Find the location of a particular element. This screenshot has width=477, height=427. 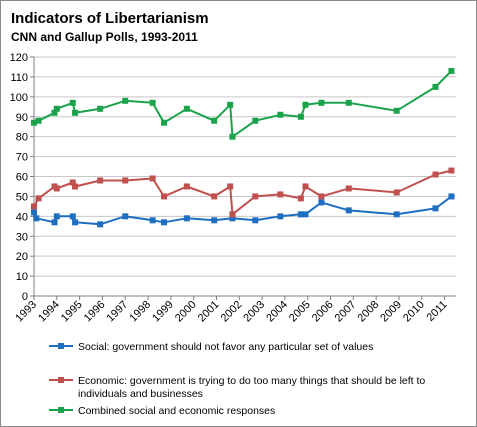

x-tick-label: 1996 is located at coordinates (95, 312).